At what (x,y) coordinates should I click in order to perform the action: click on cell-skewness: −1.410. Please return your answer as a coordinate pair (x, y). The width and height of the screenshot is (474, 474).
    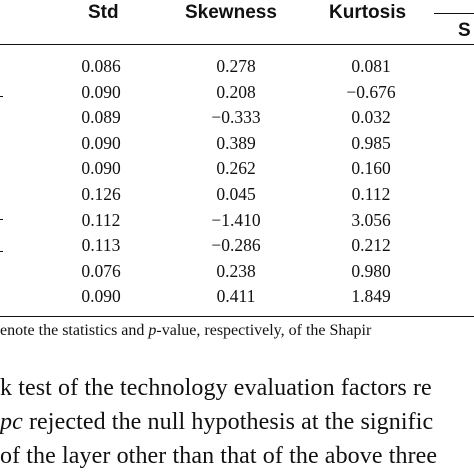
    Looking at the image, I should click on (236, 219).